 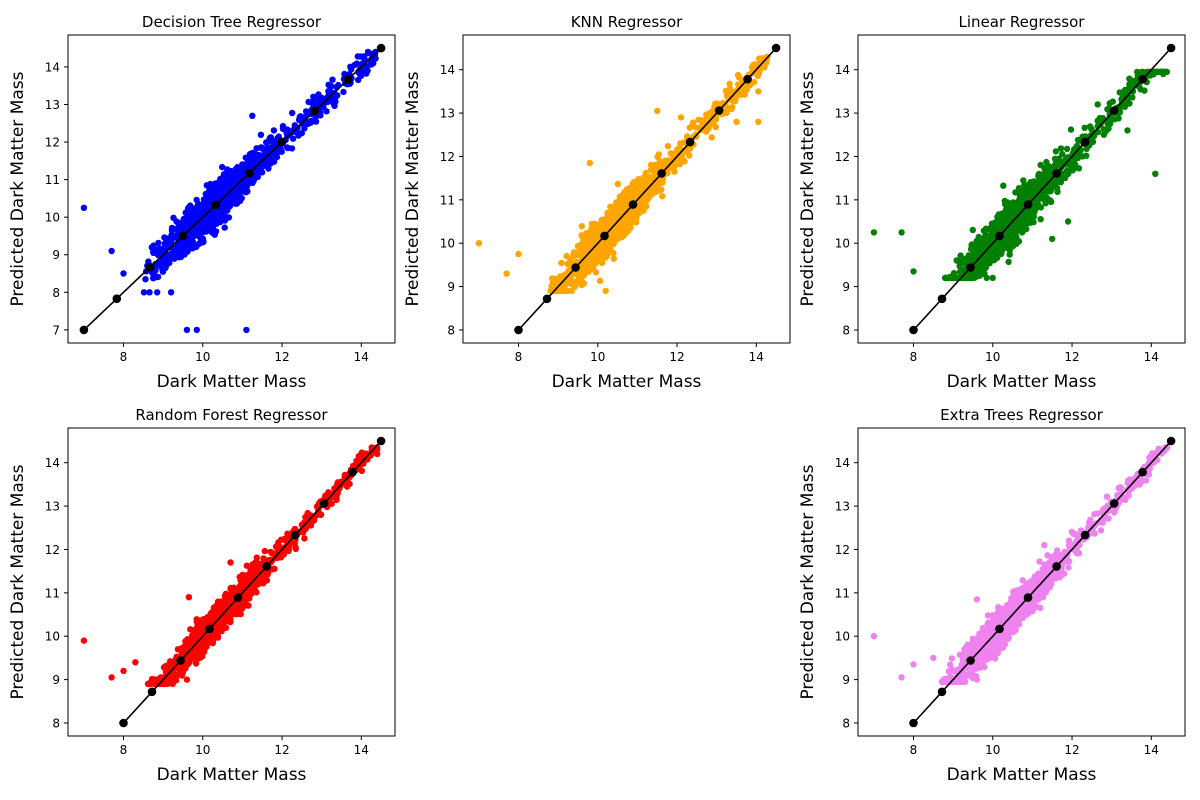 What do you see at coordinates (232, 22) in the screenshot?
I see `chart-title: Decision Tree Regressor` at bounding box center [232, 22].